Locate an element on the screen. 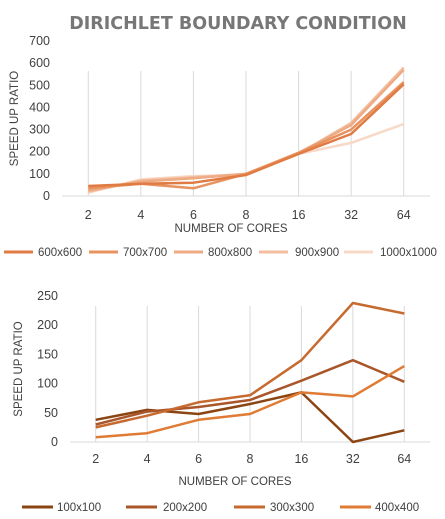  y-tick-label: 300 is located at coordinates (39, 130).